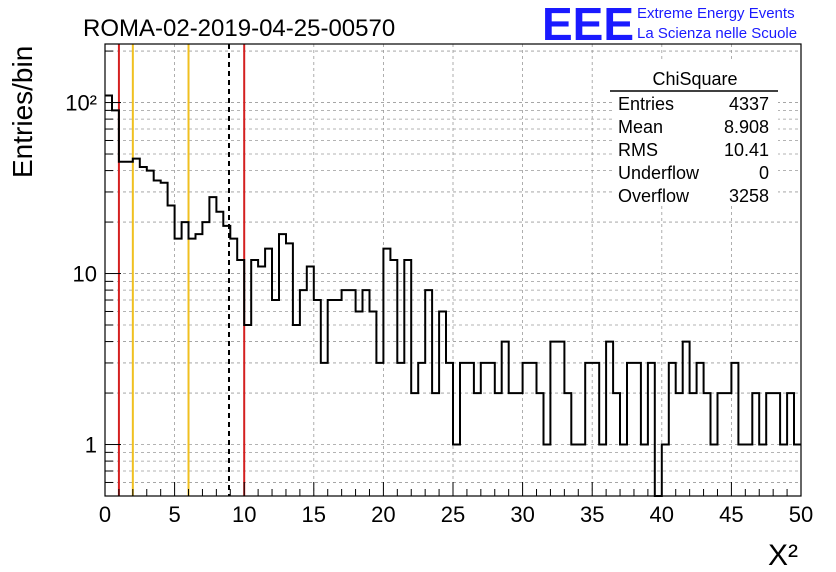 The image size is (836, 572). Describe the element at coordinates (181, 270) in the screenshot. I see `reference-lines` at that location.